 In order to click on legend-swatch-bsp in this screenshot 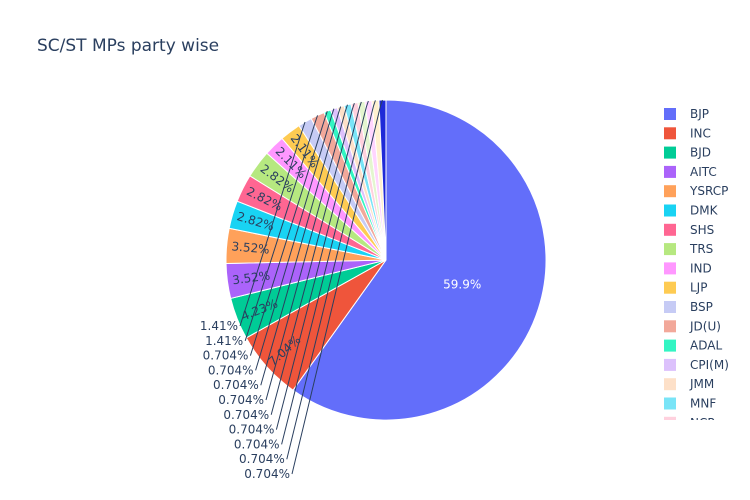, I will do `click(670, 307)`.